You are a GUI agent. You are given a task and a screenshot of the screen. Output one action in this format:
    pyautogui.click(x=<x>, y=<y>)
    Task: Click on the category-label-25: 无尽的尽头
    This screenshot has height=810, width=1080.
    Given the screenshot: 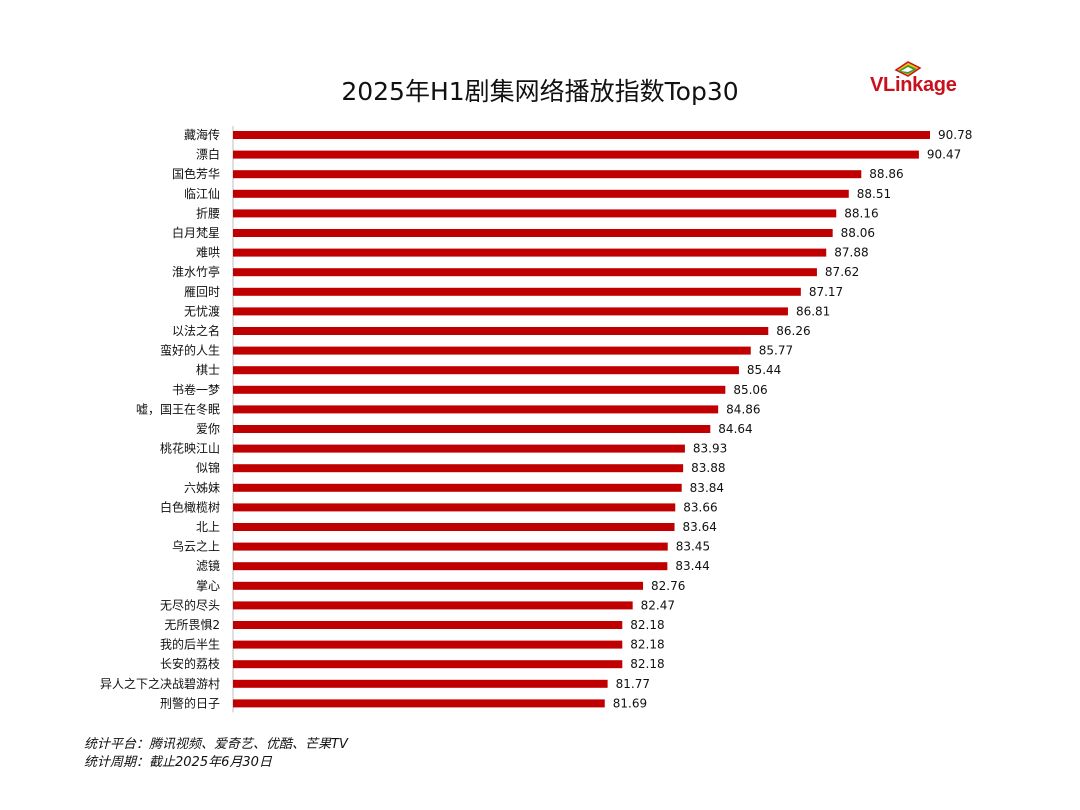 What is the action you would take?
    pyautogui.click(x=190, y=604)
    